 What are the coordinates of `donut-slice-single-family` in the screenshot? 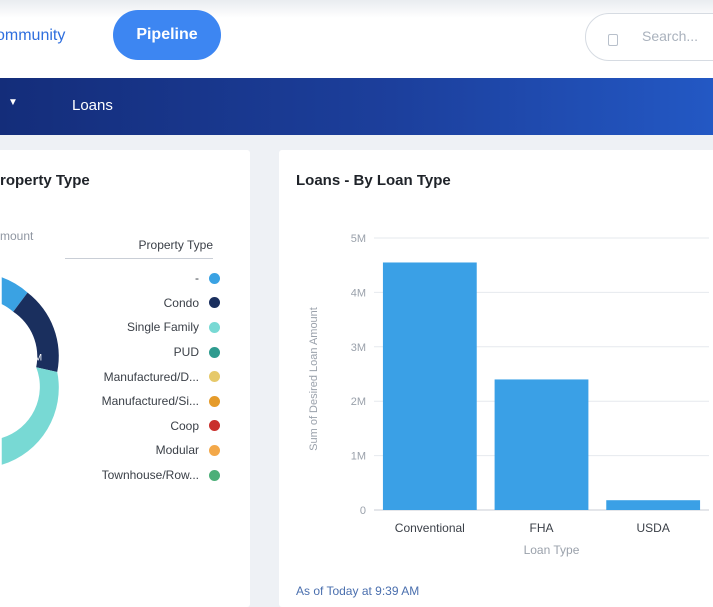 It's located at (30, 416).